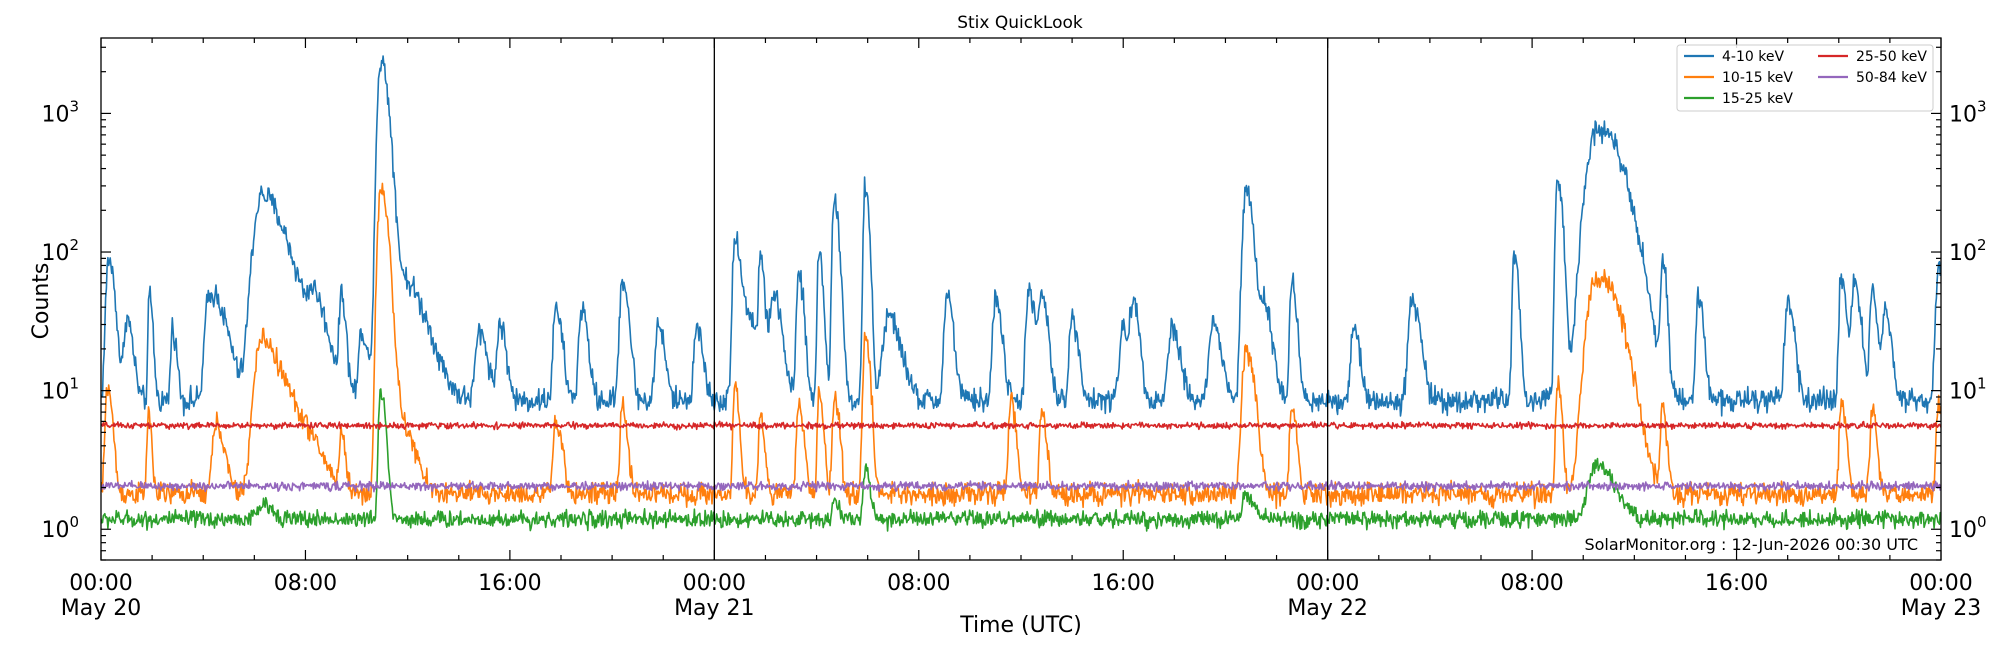 The width and height of the screenshot is (2000, 650). What do you see at coordinates (60, 251) in the screenshot?
I see `y-tick-label-left-2: 10²` at bounding box center [60, 251].